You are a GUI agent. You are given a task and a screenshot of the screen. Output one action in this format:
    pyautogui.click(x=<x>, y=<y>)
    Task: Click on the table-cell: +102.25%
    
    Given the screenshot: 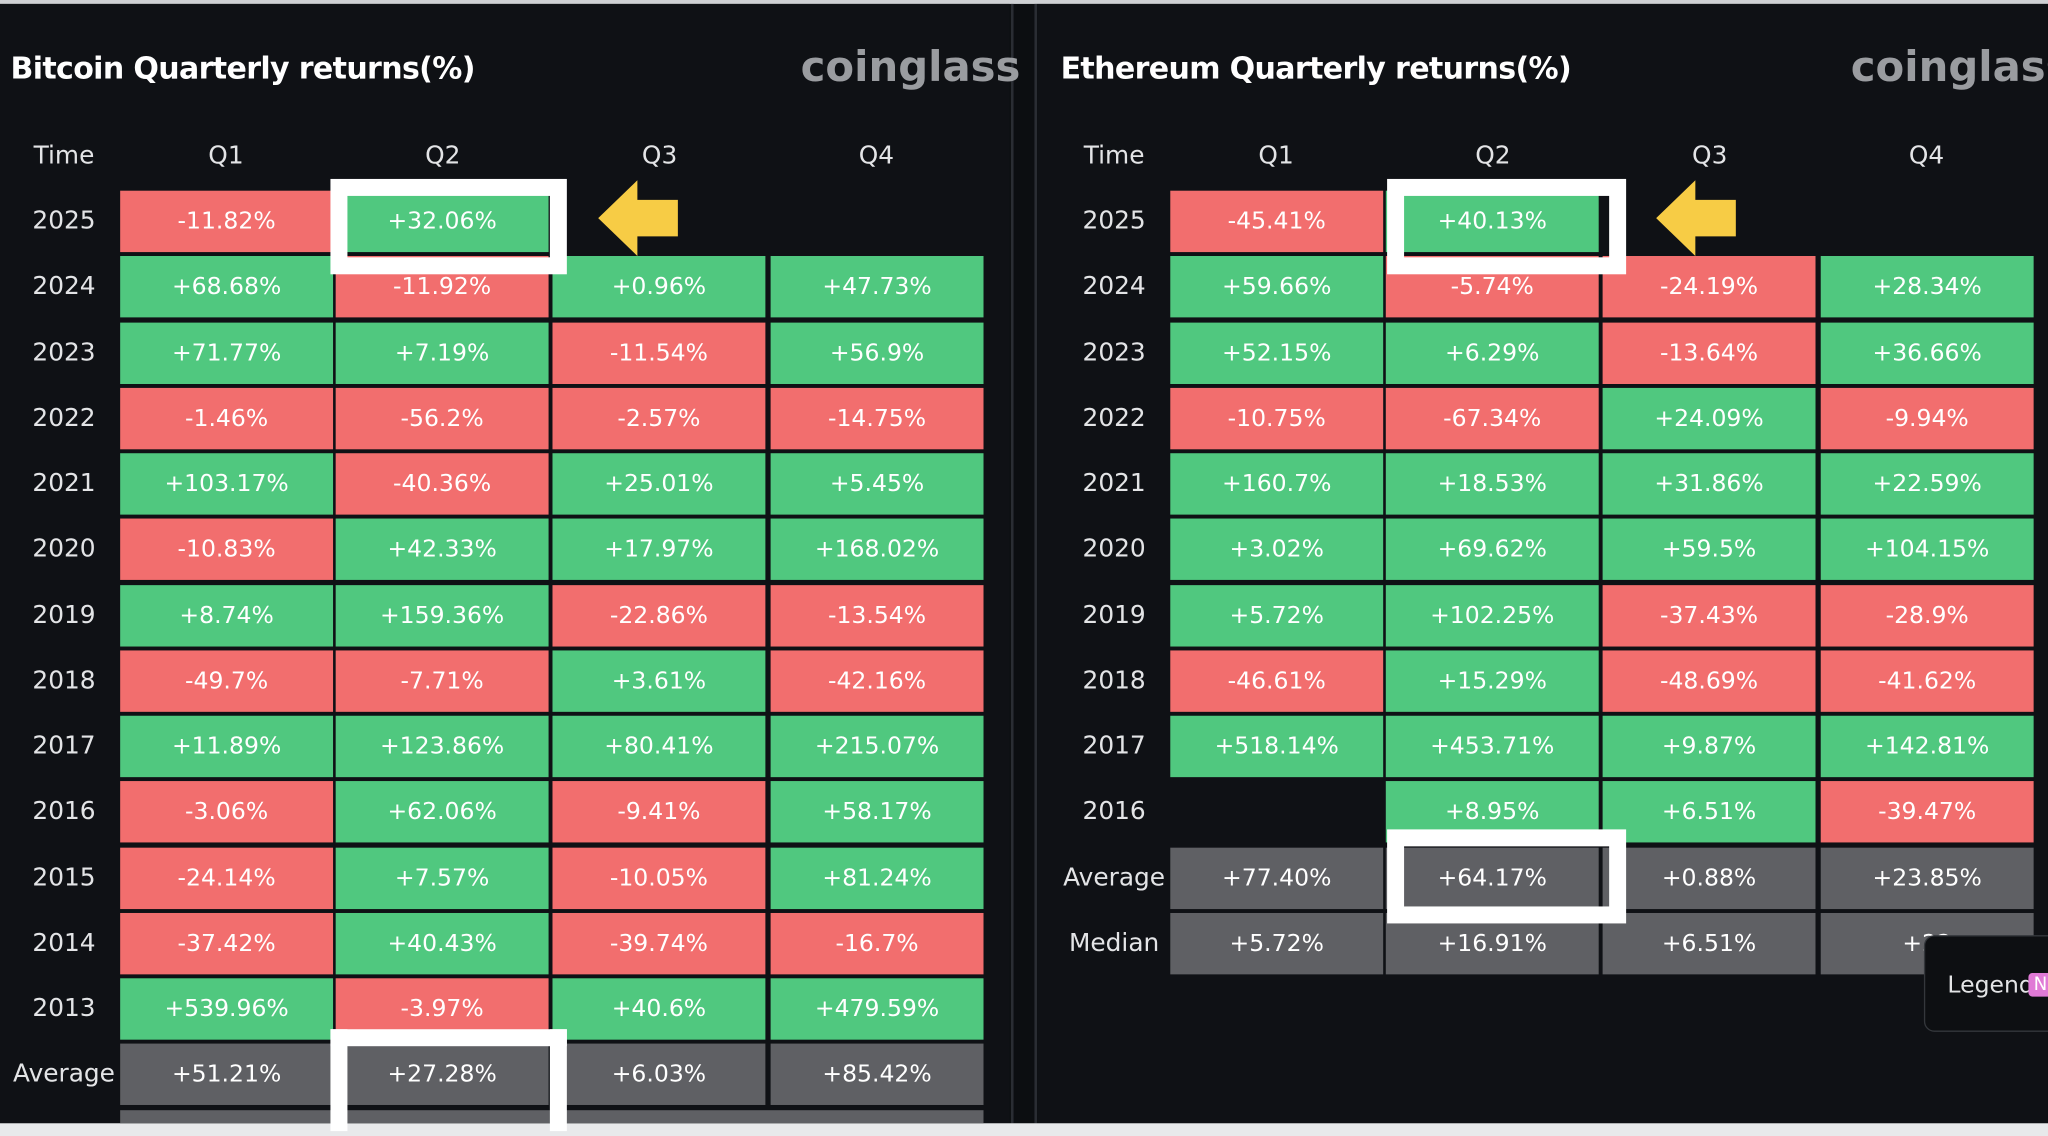 What is the action you would take?
    pyautogui.click(x=1492, y=615)
    